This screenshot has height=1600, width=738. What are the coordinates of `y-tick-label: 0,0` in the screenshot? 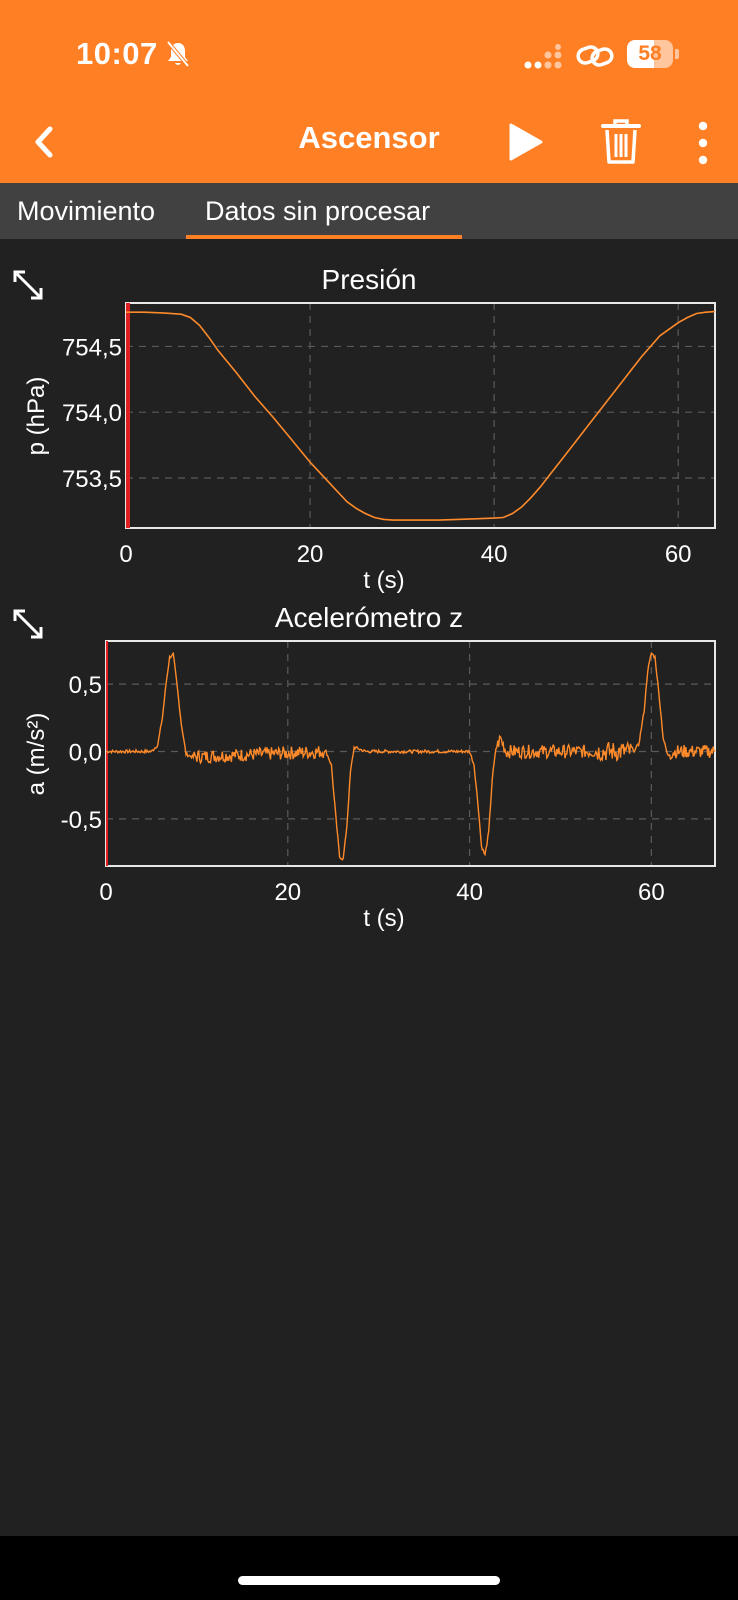 It's located at (85, 752).